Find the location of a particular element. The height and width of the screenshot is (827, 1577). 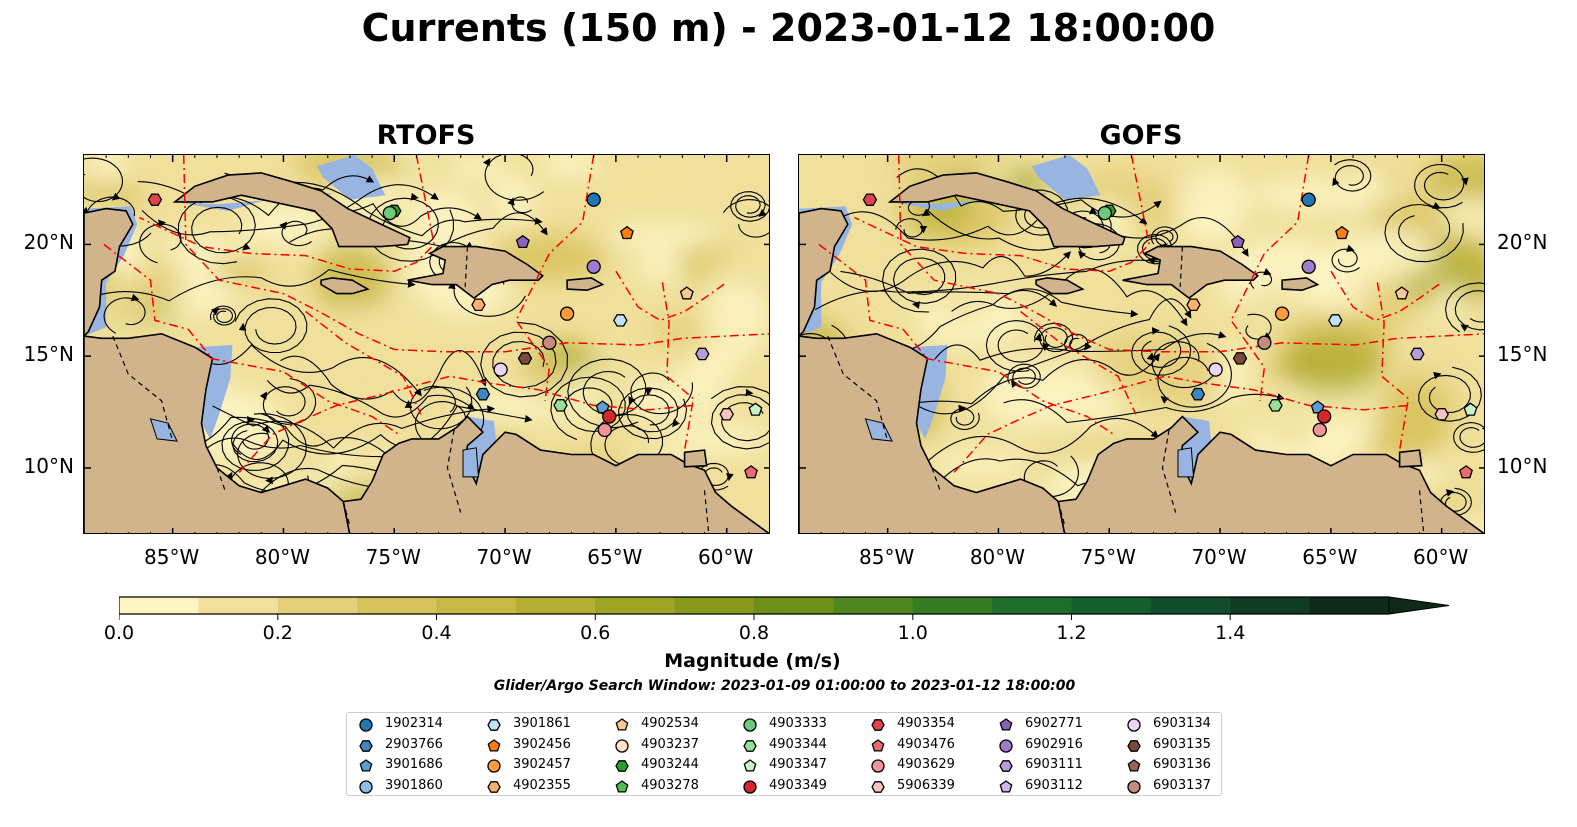

legend-label: 4903476 is located at coordinates (926, 744).